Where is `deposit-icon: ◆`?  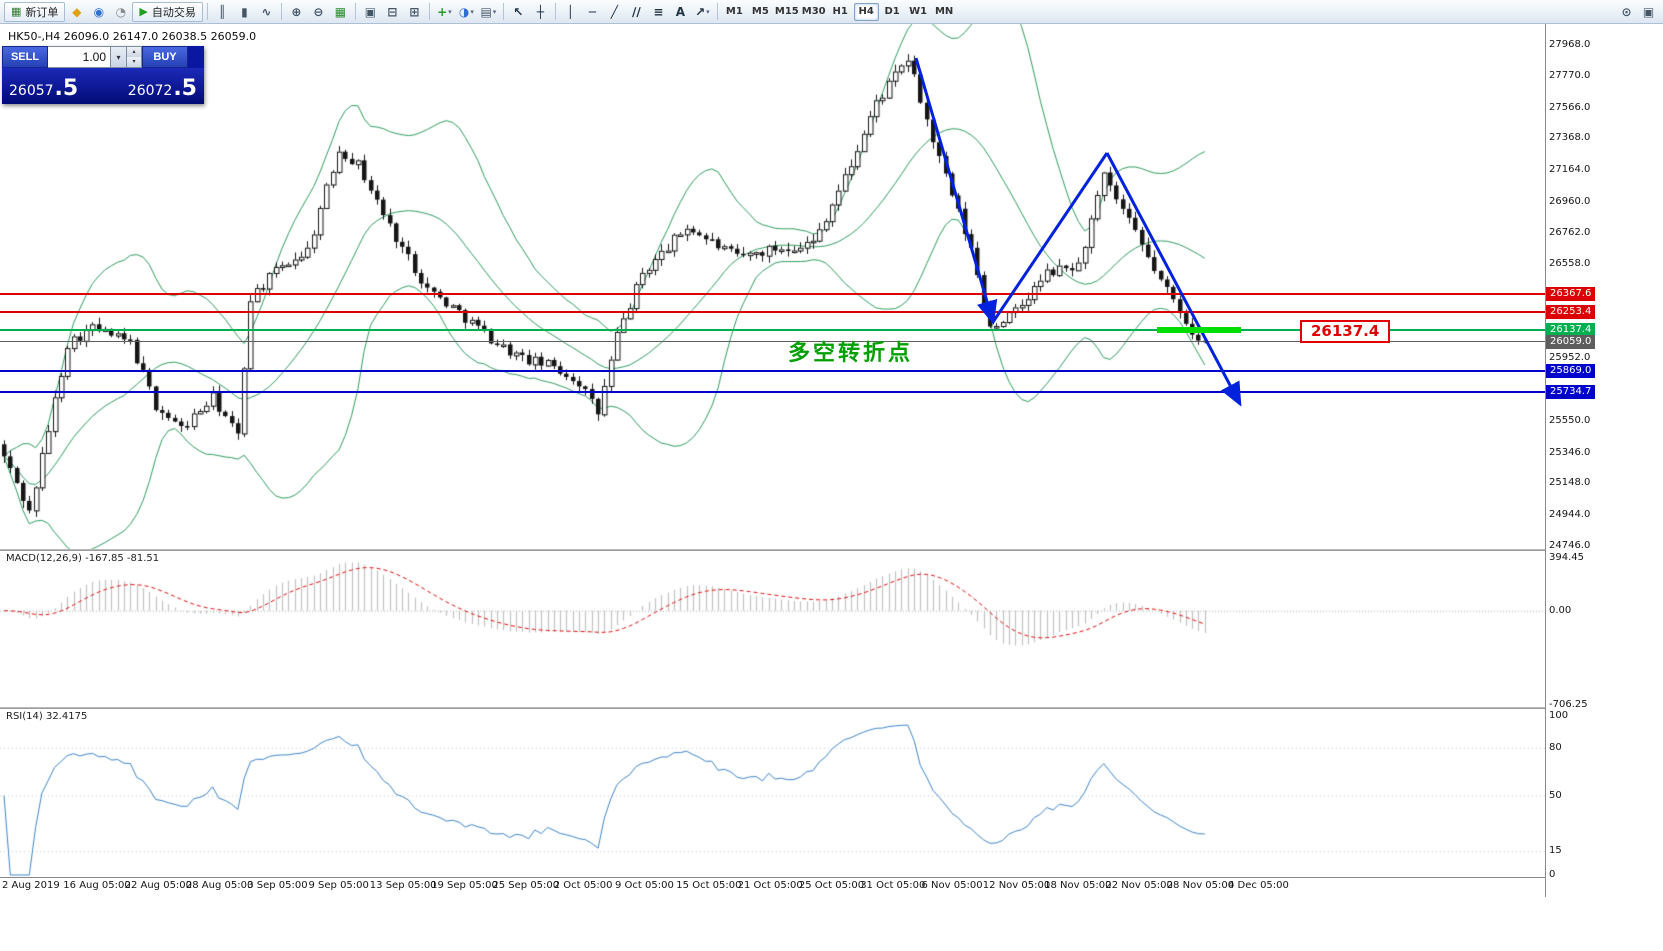
deposit-icon: ◆ is located at coordinates (76, 12).